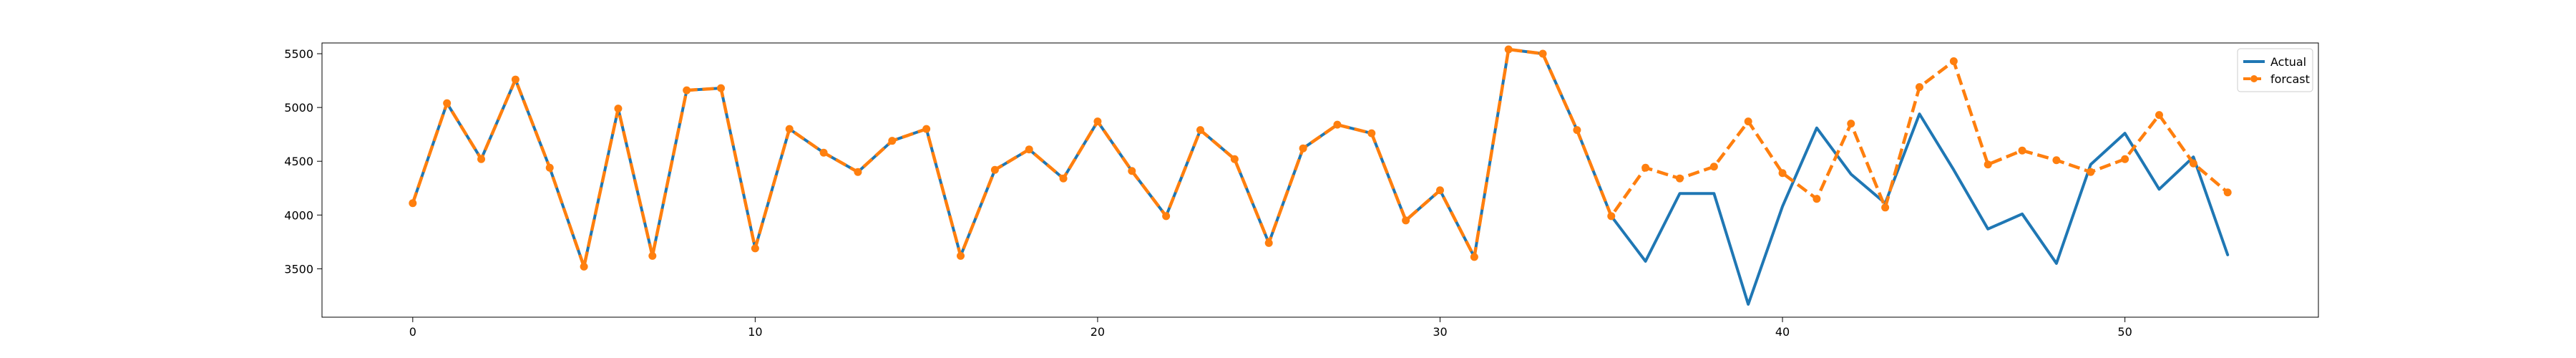  Describe the element at coordinates (2254, 78) in the screenshot. I see `legend-marker` at that location.